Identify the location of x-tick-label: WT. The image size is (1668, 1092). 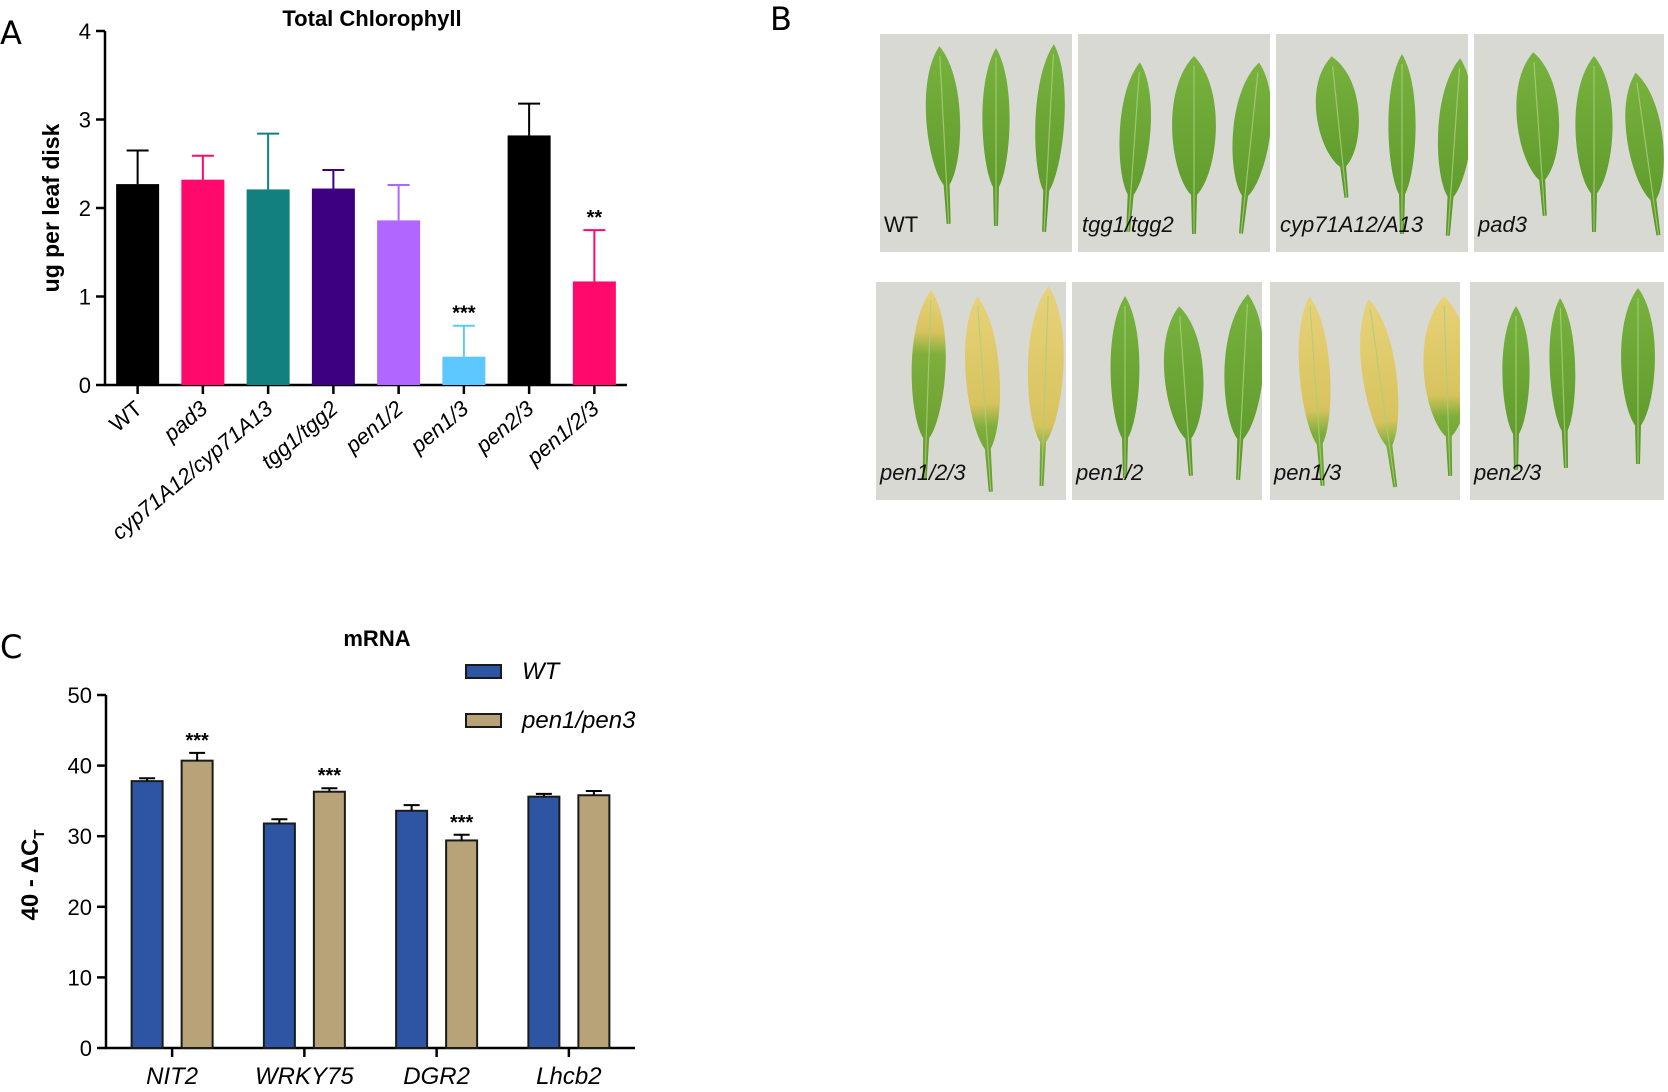
(126, 416).